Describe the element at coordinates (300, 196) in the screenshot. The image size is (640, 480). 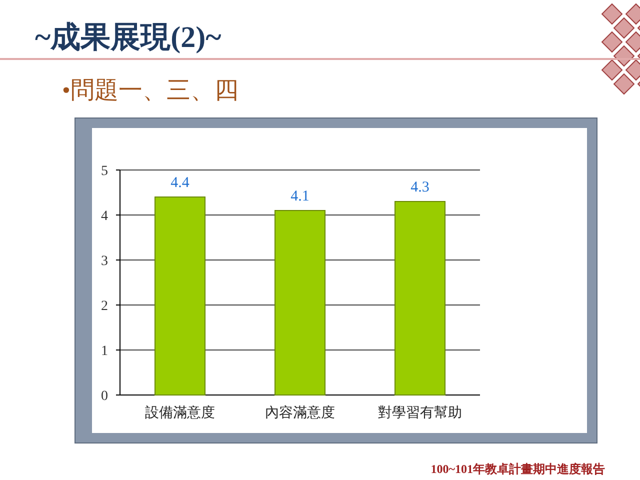
I see `data-label: 4.1` at that location.